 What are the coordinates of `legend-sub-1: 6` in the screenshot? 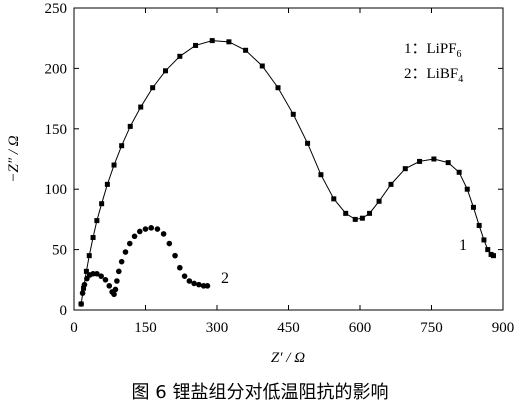 It's located at (459, 54).